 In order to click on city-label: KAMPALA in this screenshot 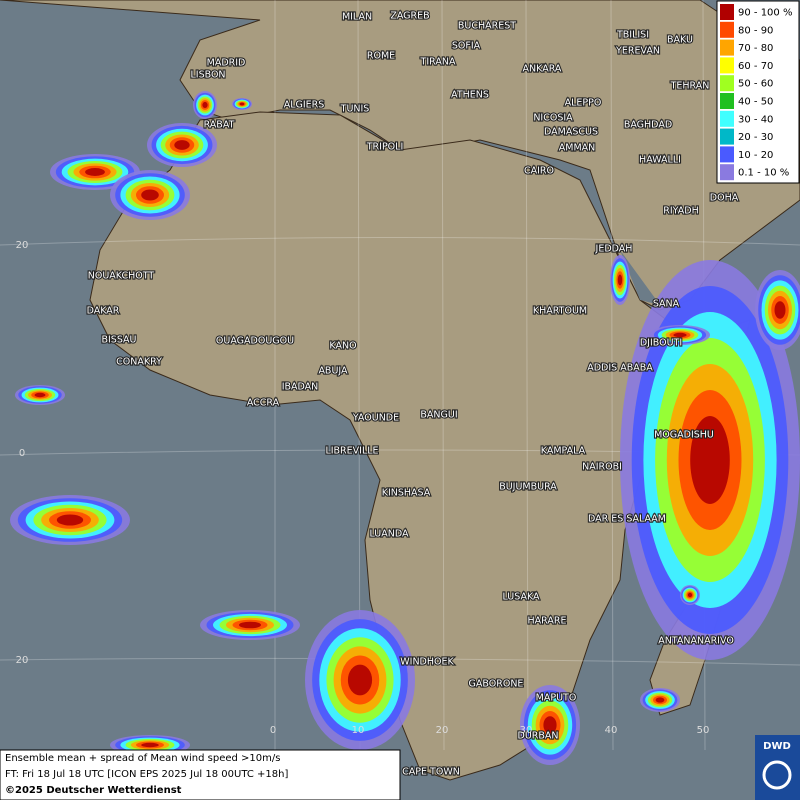, I will do `click(563, 451)`.